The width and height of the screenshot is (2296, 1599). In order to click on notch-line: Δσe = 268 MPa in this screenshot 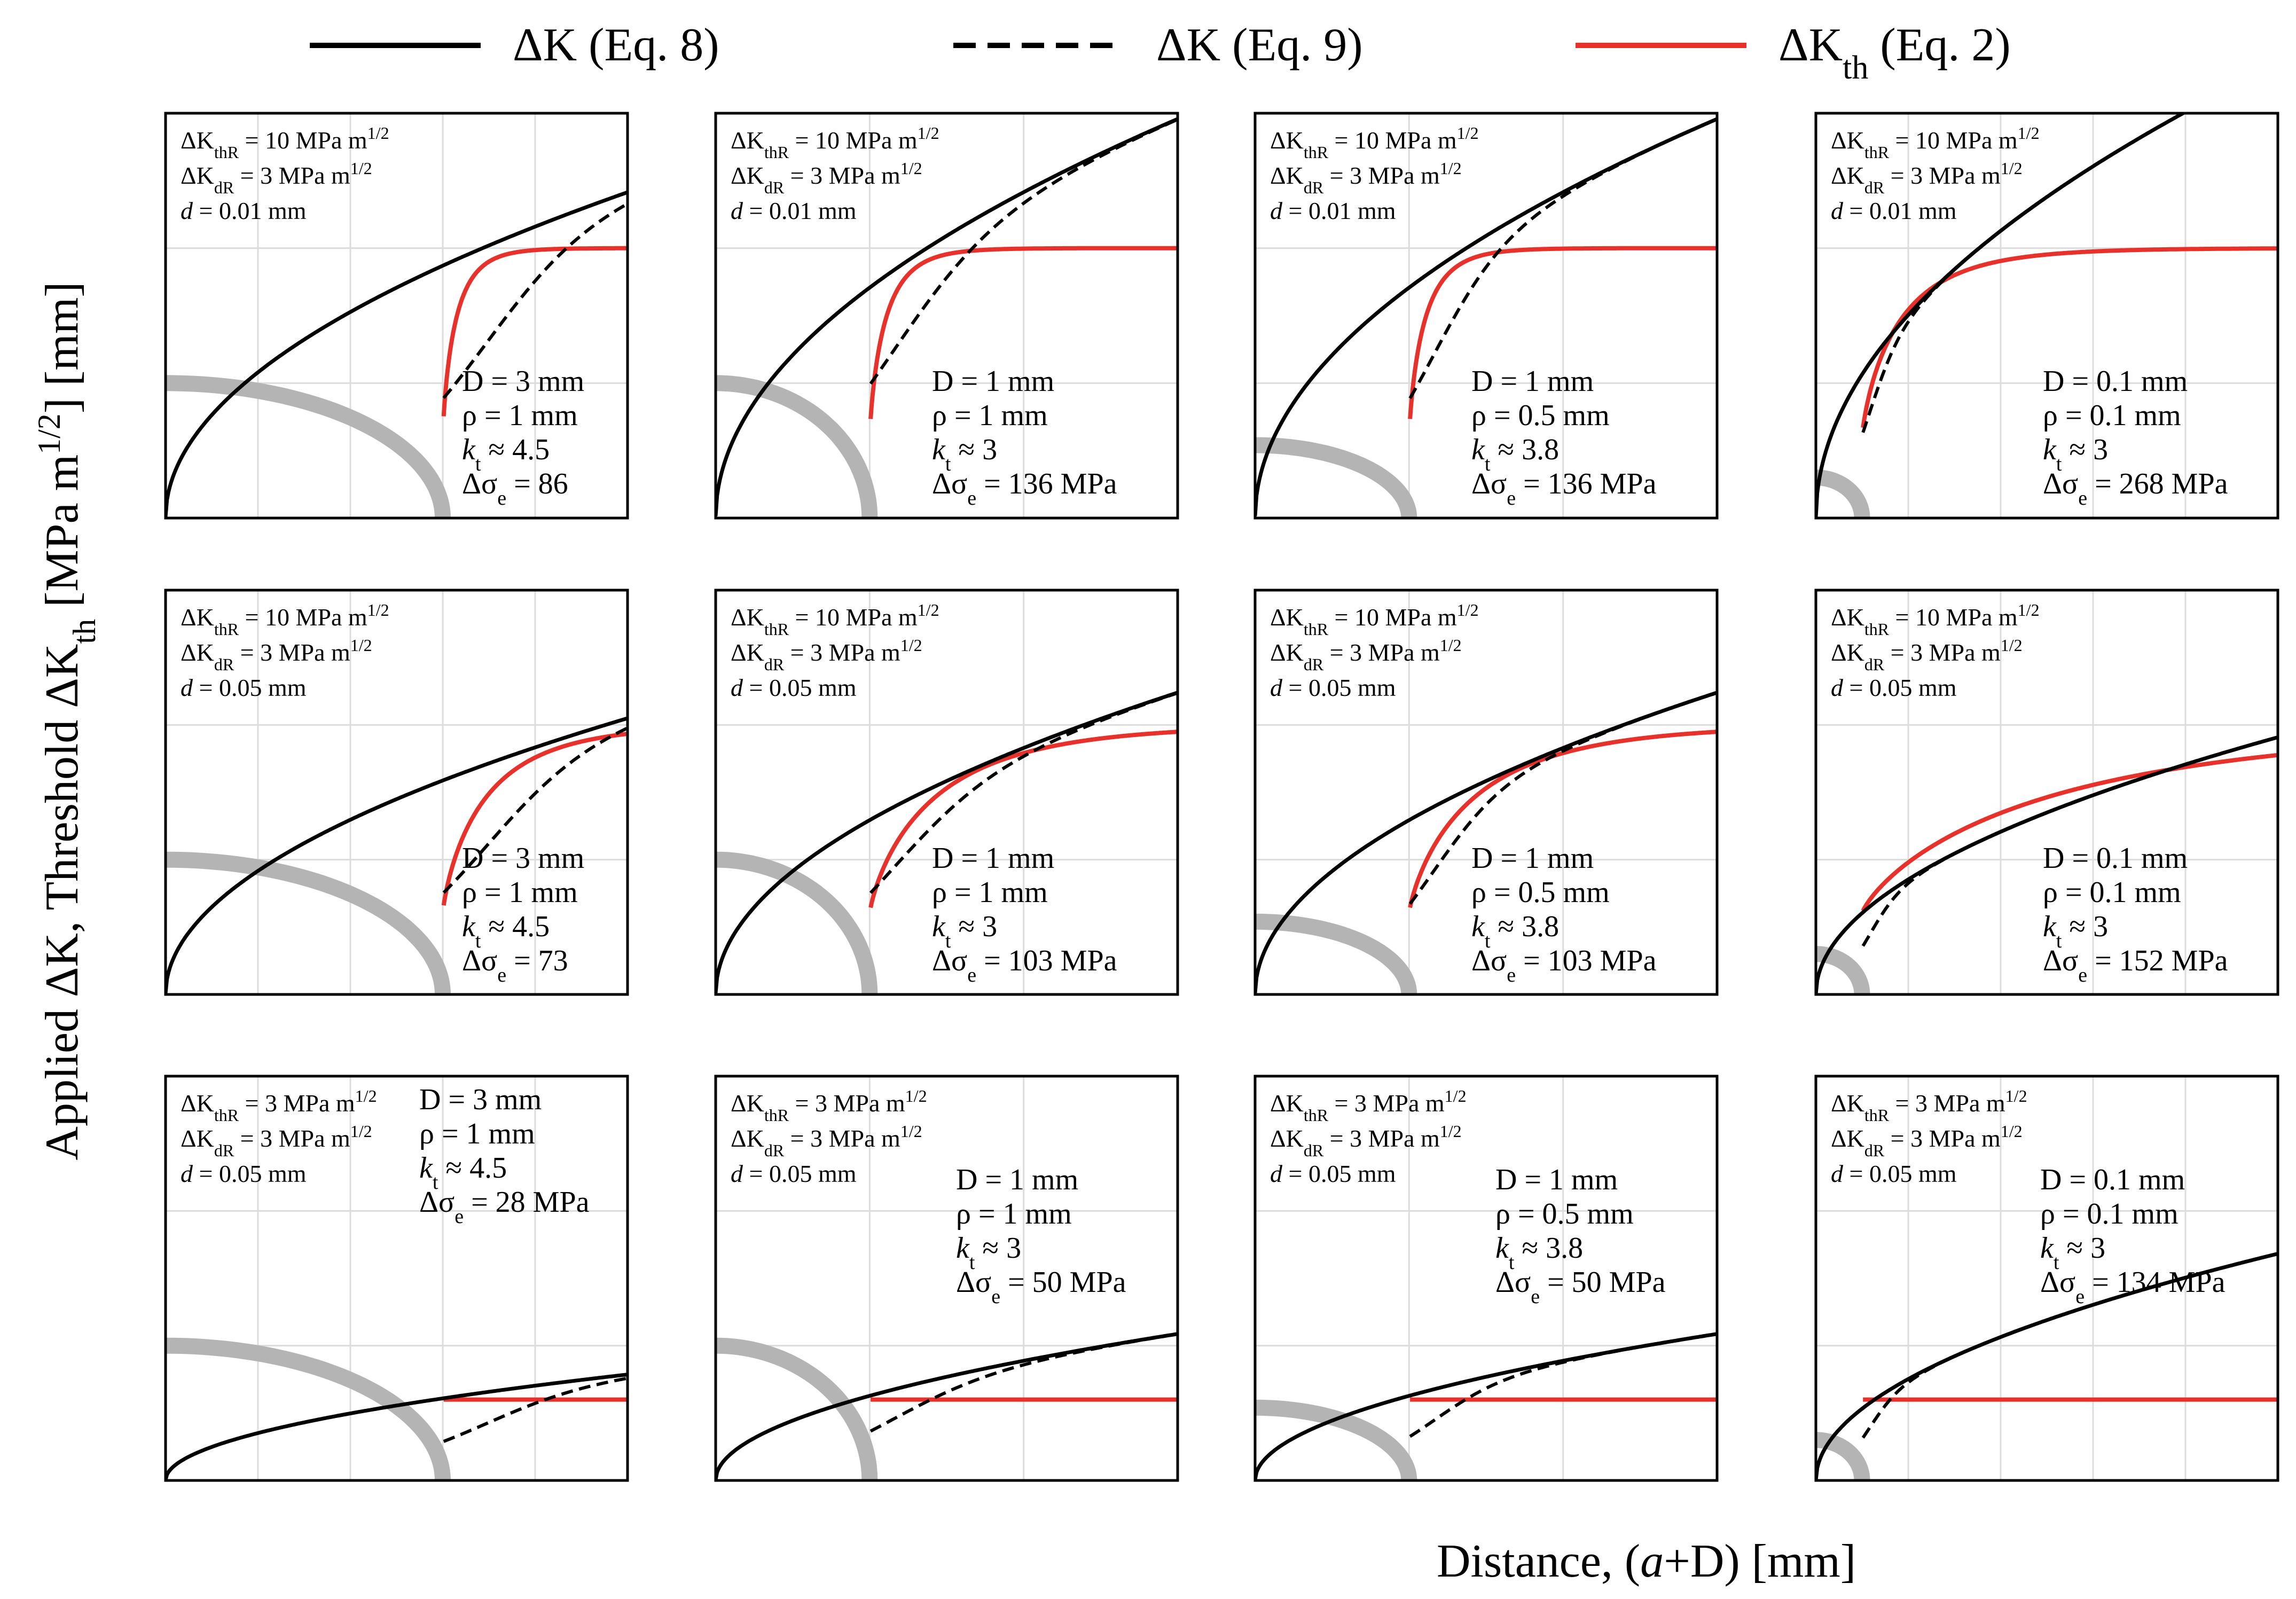, I will do `click(2135, 488)`.